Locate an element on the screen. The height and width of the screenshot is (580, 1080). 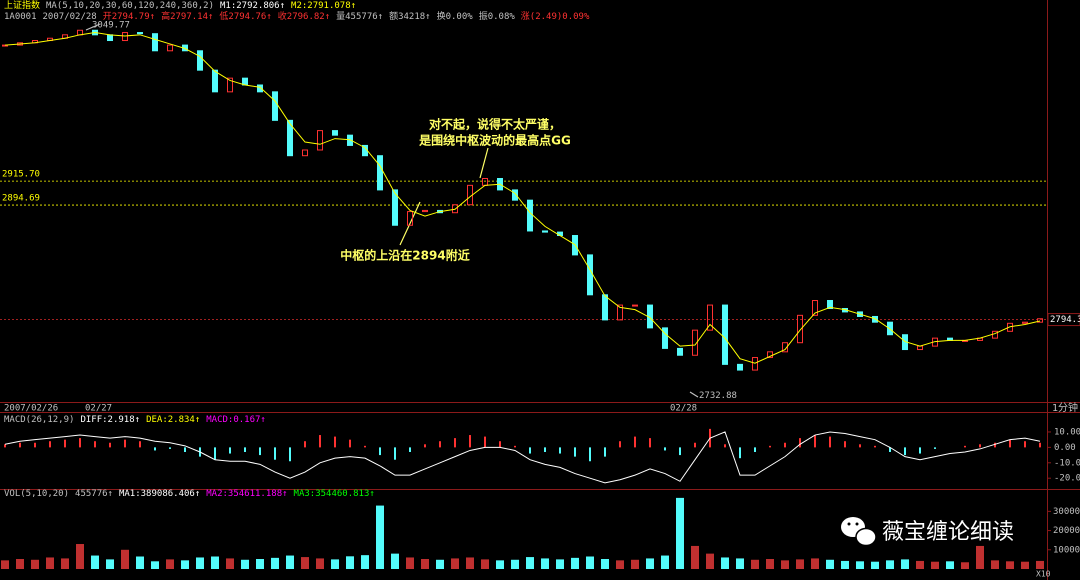
y-tick-label: -10.00 is located at coordinates (1067, 463).